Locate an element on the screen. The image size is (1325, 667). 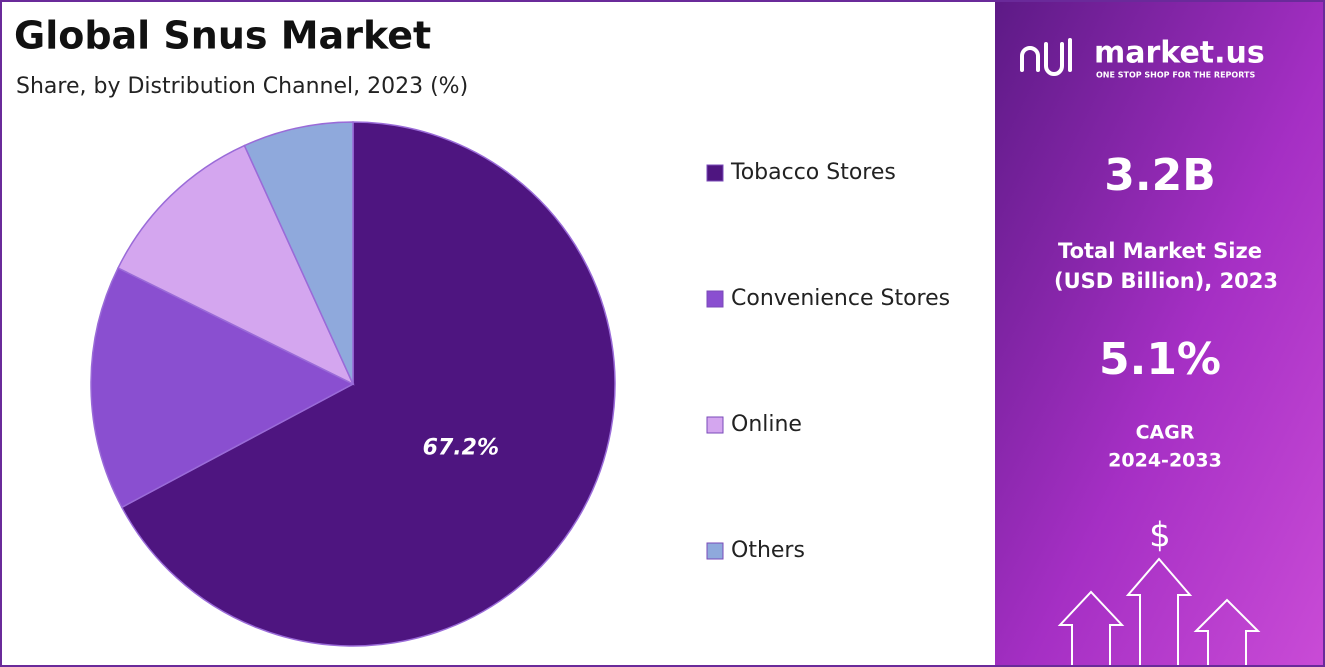
market-size: 3.2B is located at coordinates (1159, 175).